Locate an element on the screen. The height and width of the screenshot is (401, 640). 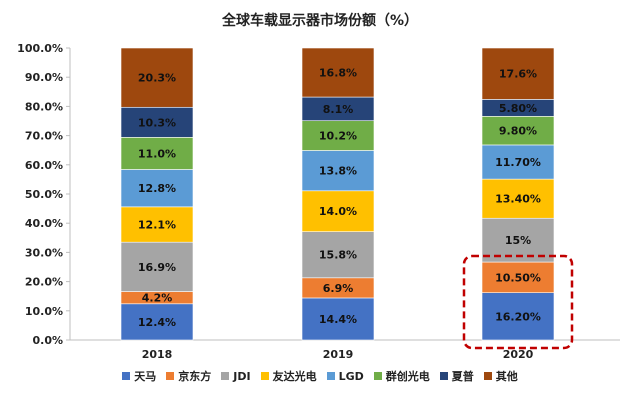
legend-item: 天马 is located at coordinates (139, 376).